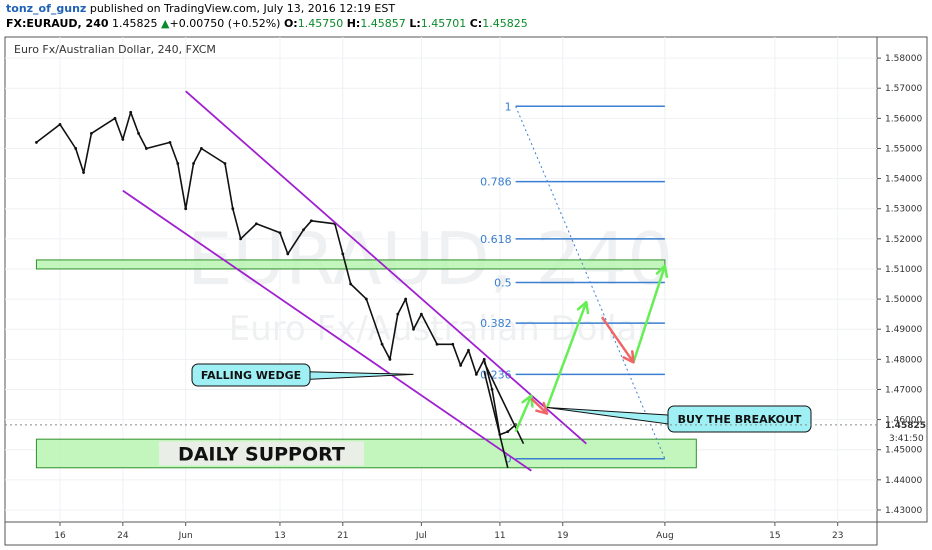 The height and width of the screenshot is (550, 932). What do you see at coordinates (123, 536) in the screenshot?
I see `x-tick-label: 24` at bounding box center [123, 536].